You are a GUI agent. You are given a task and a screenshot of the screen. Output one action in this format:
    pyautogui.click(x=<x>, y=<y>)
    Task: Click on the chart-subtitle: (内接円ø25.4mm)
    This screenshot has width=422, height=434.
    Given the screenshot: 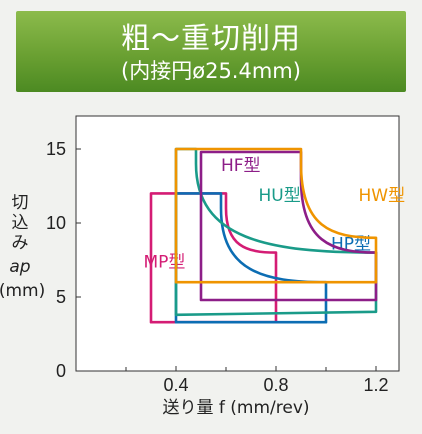 What is the action you would take?
    pyautogui.click(x=211, y=71)
    